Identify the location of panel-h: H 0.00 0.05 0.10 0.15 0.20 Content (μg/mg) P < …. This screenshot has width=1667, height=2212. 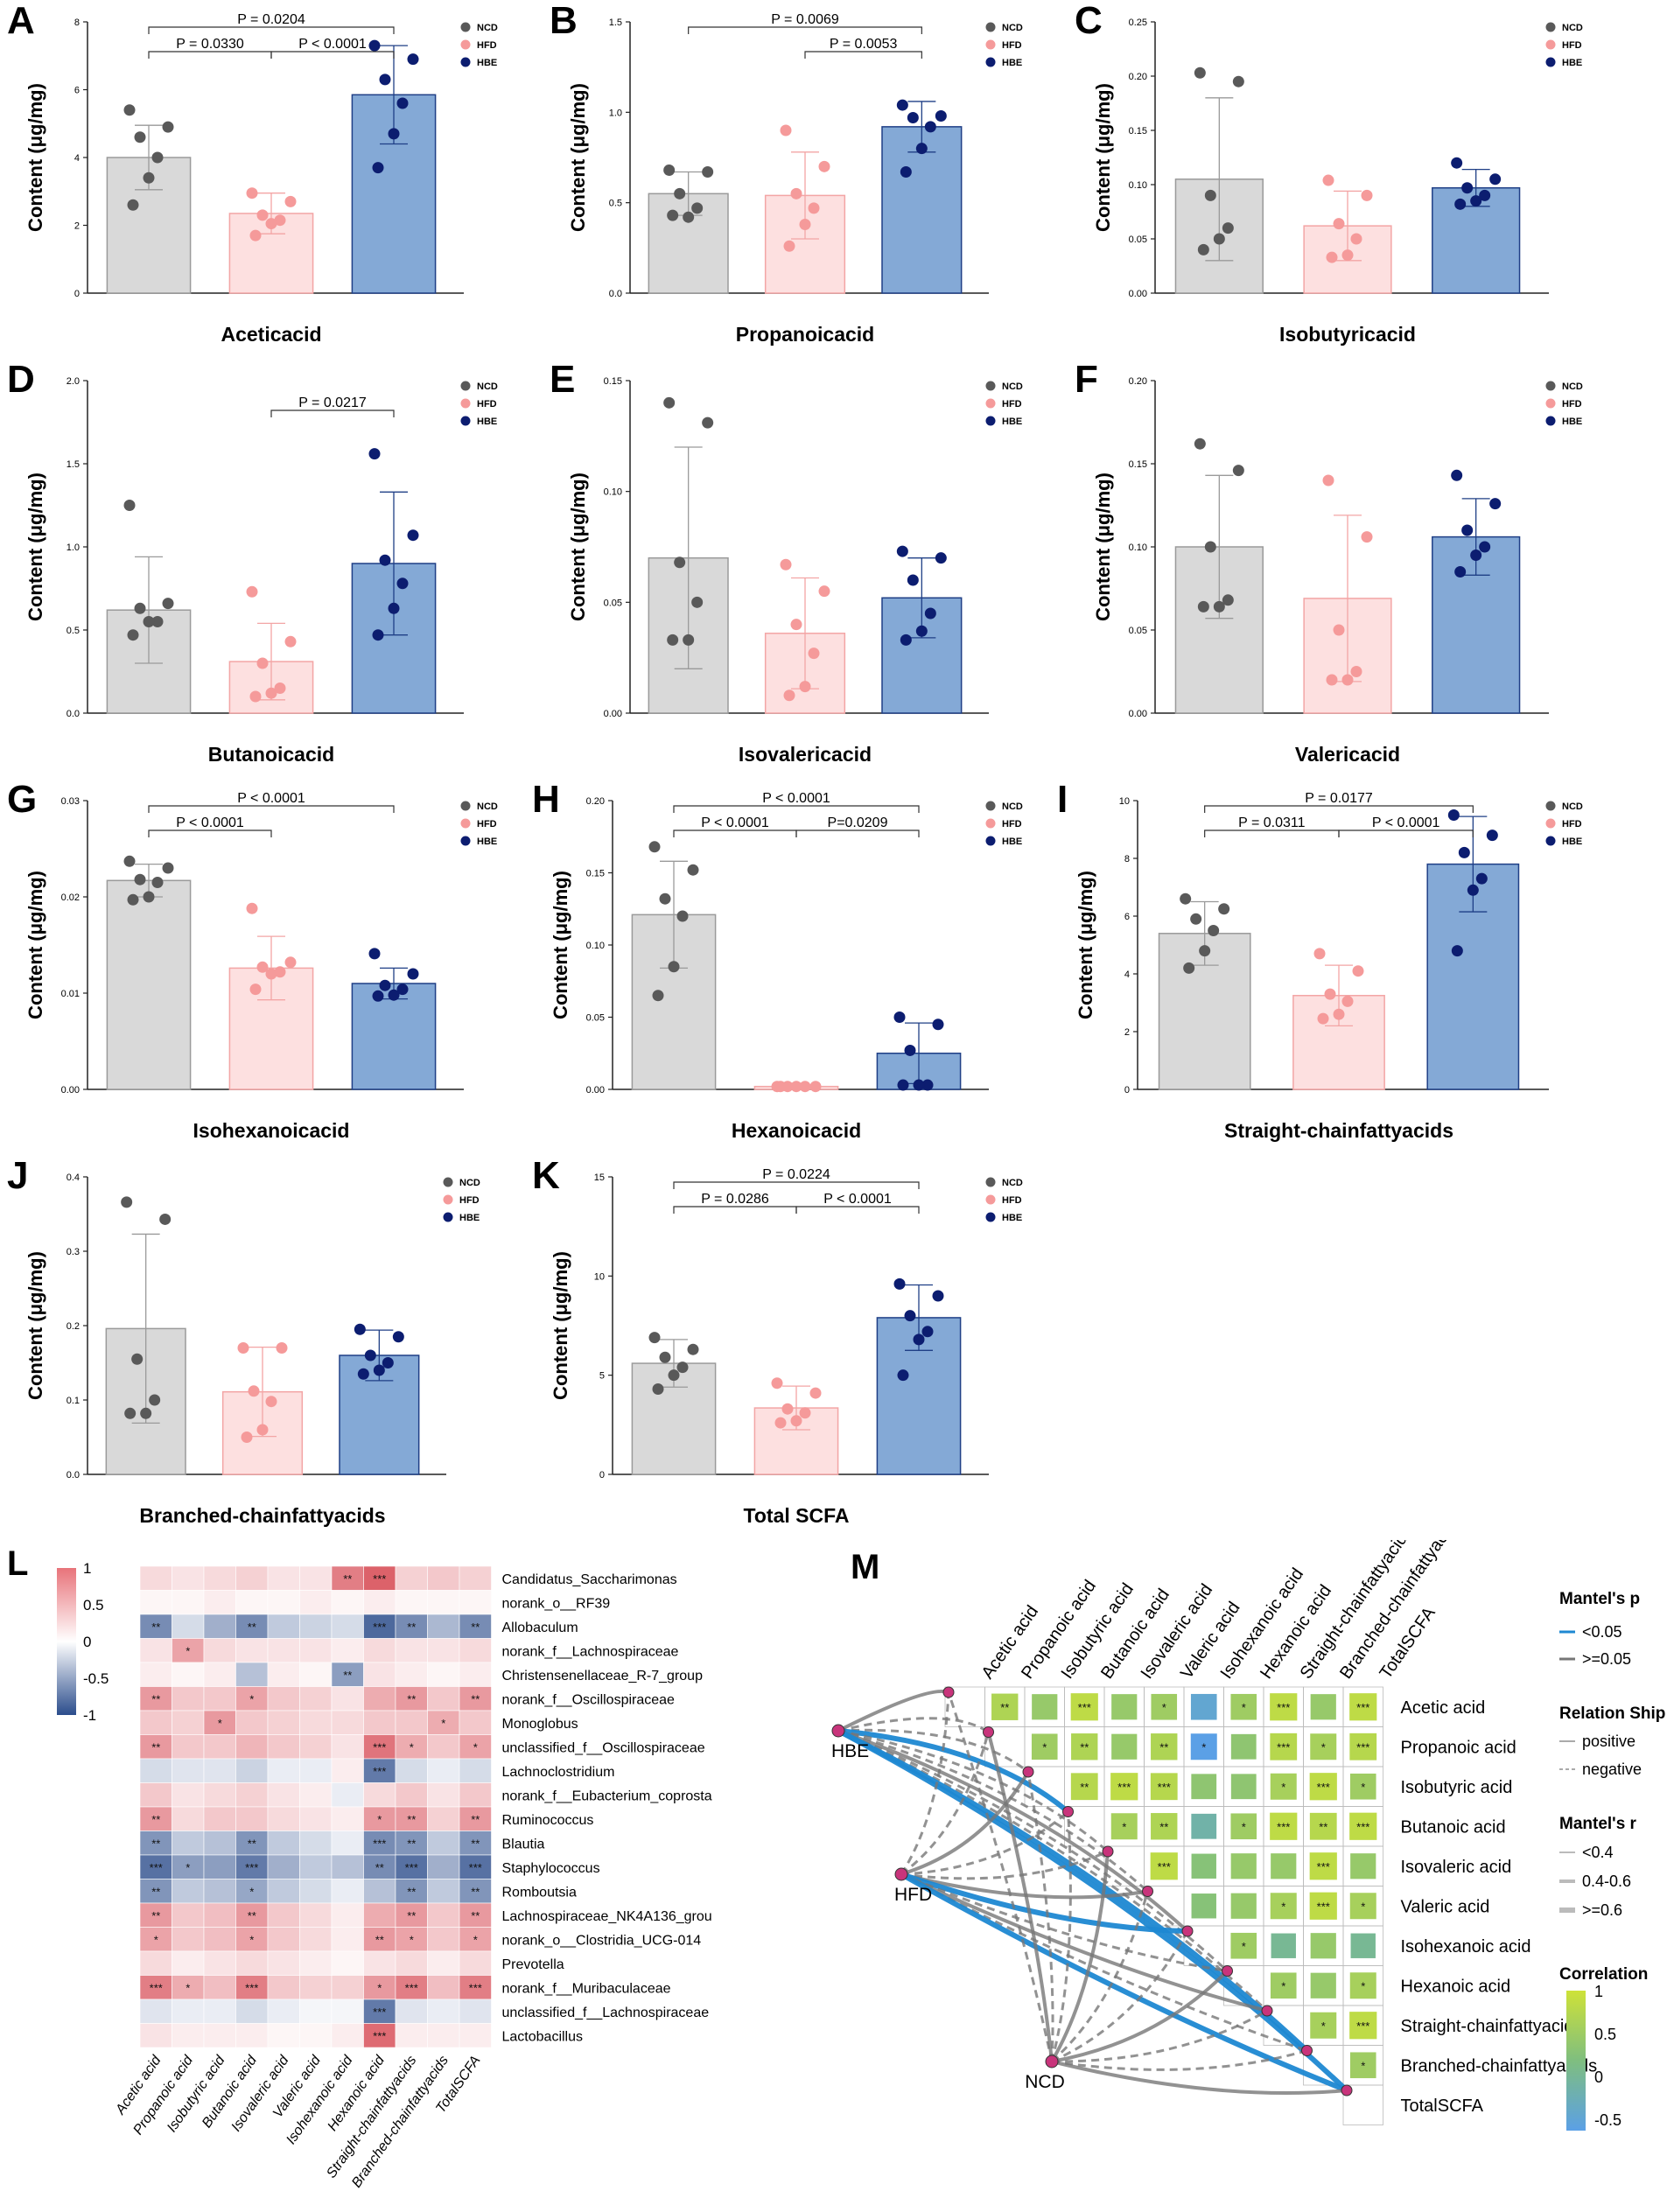
(796, 966).